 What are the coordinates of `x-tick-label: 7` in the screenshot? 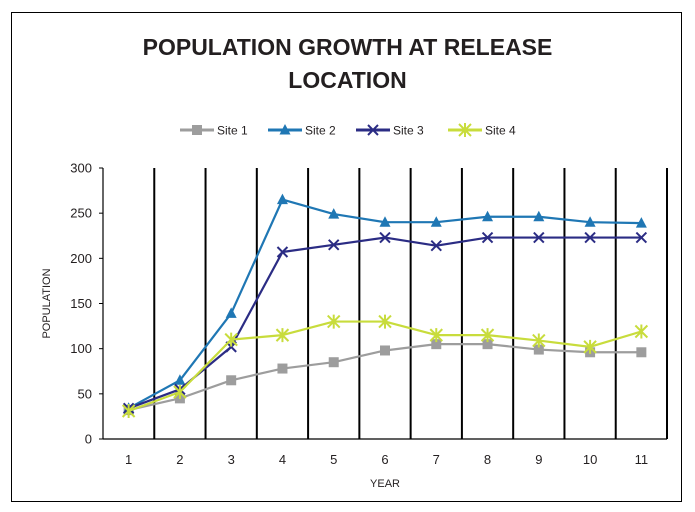 It's located at (436, 459).